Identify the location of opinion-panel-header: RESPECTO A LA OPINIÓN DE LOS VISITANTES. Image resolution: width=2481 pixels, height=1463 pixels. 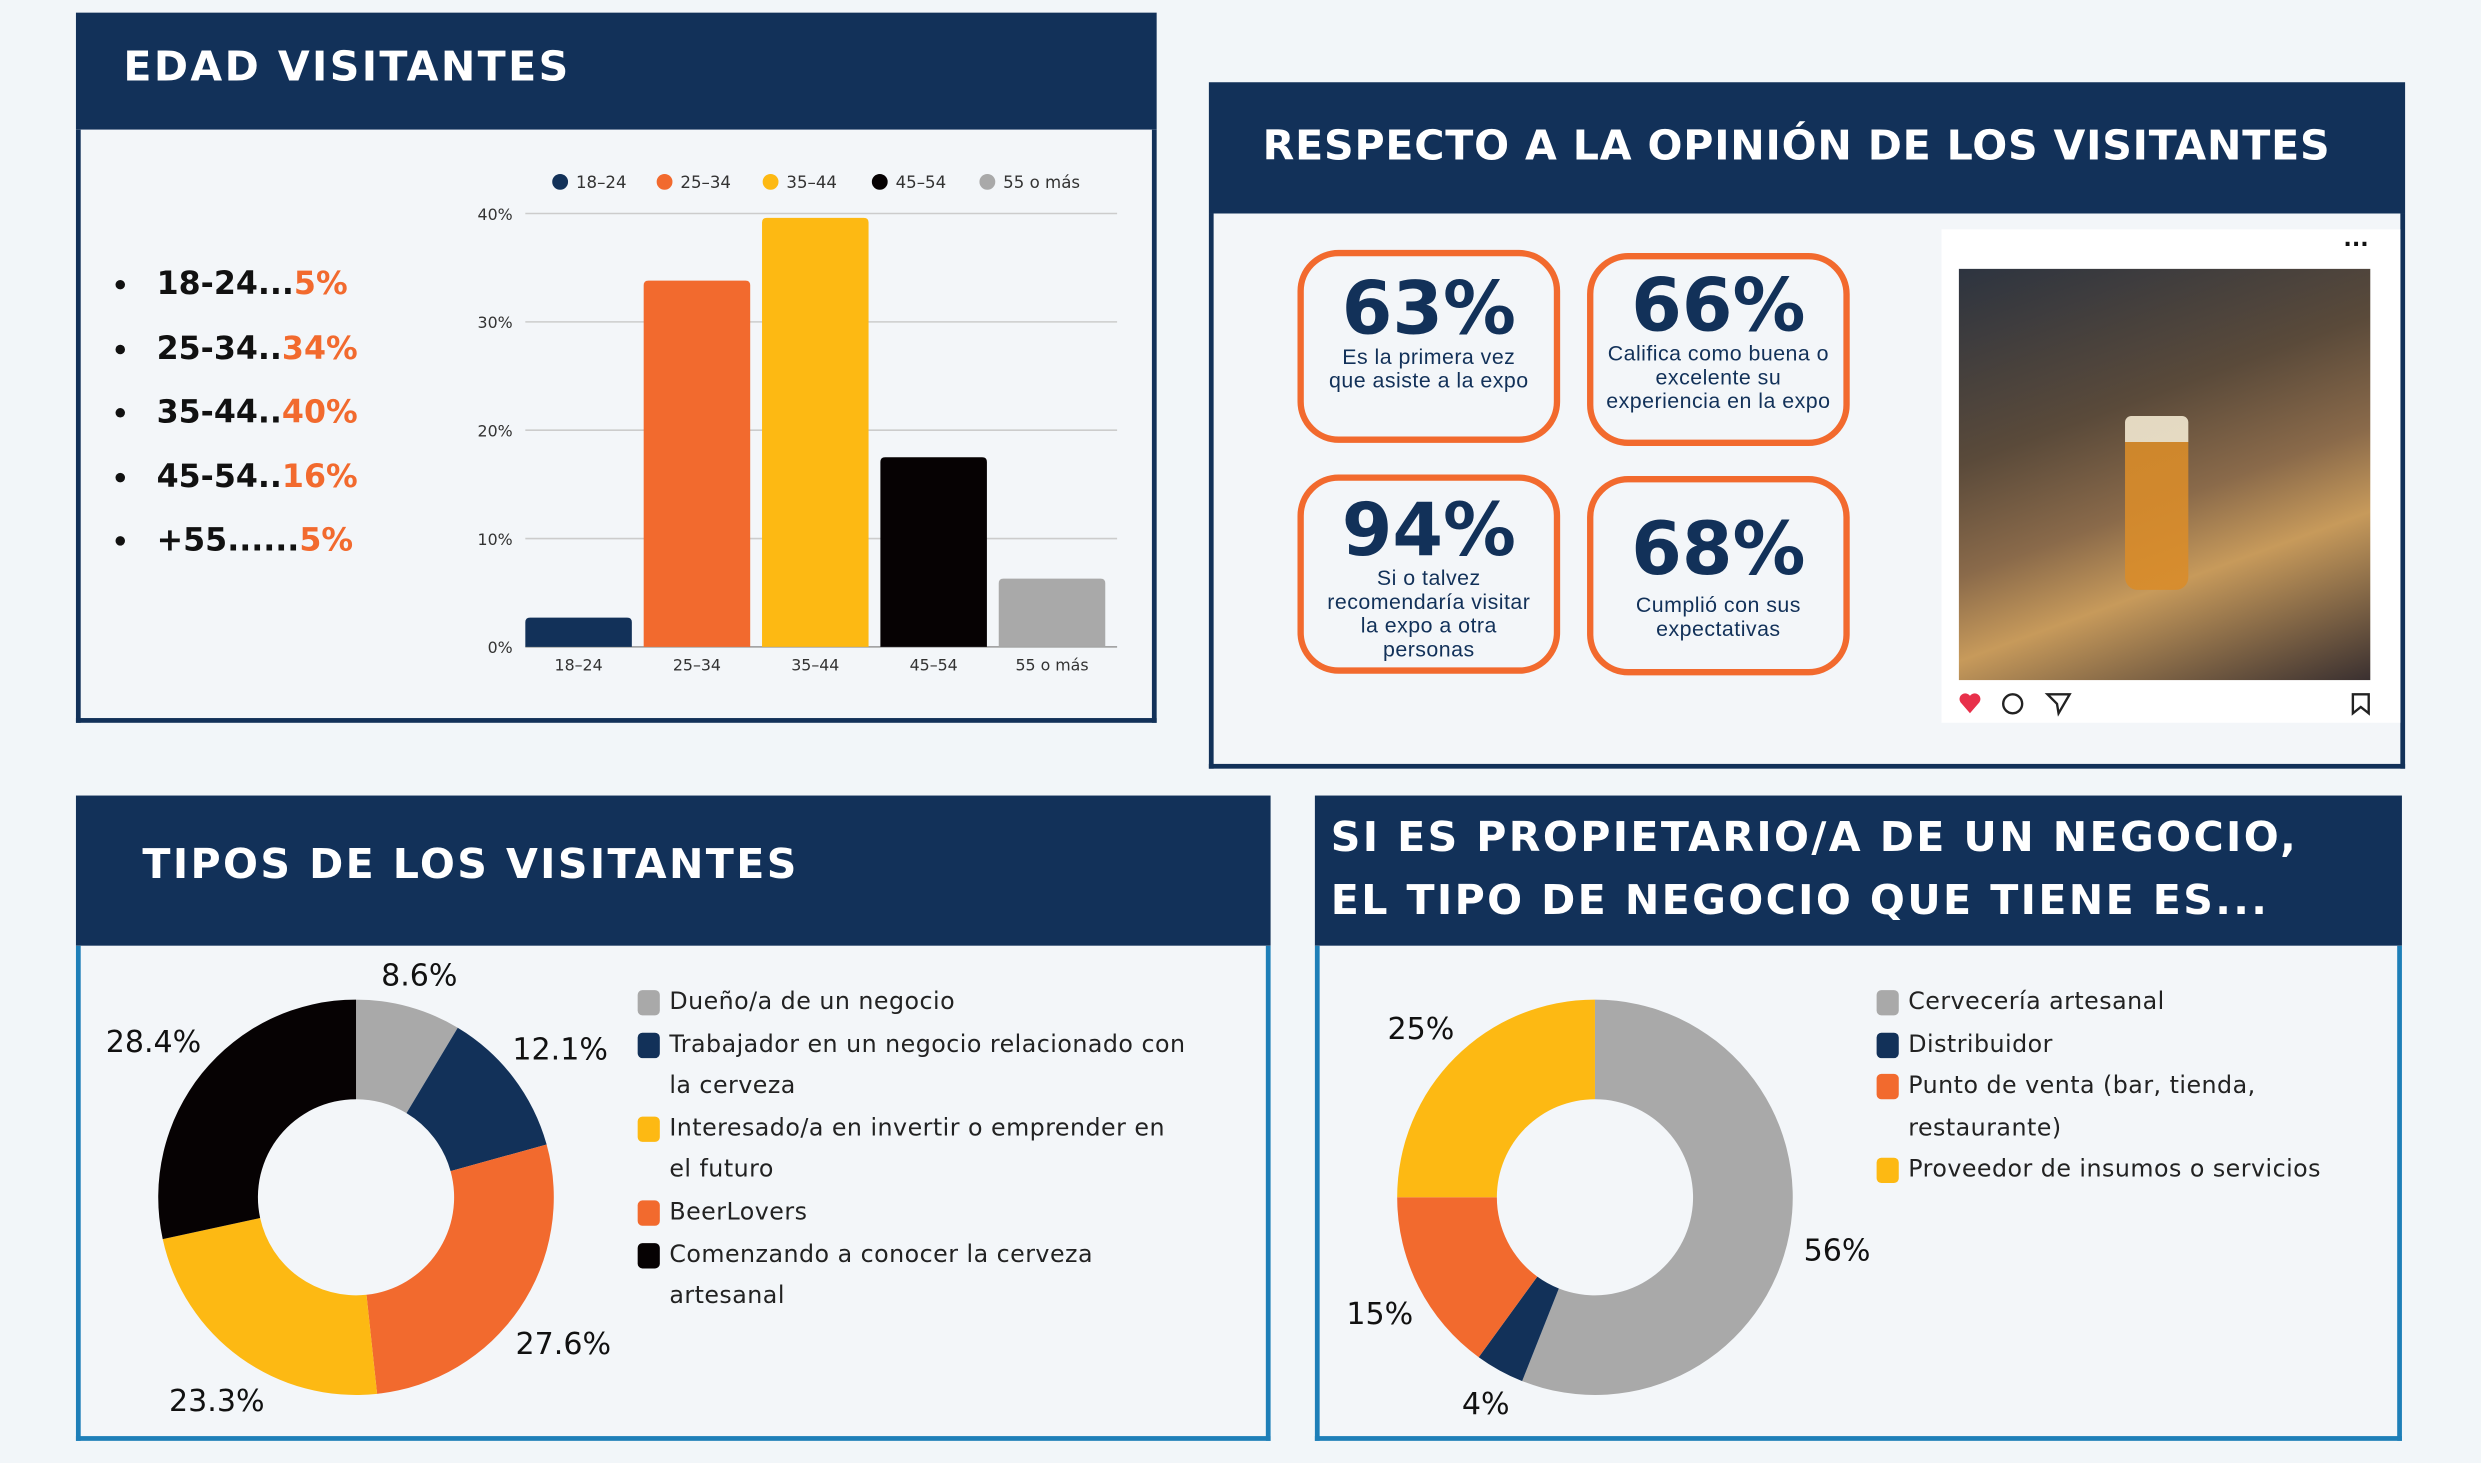
(1807, 148).